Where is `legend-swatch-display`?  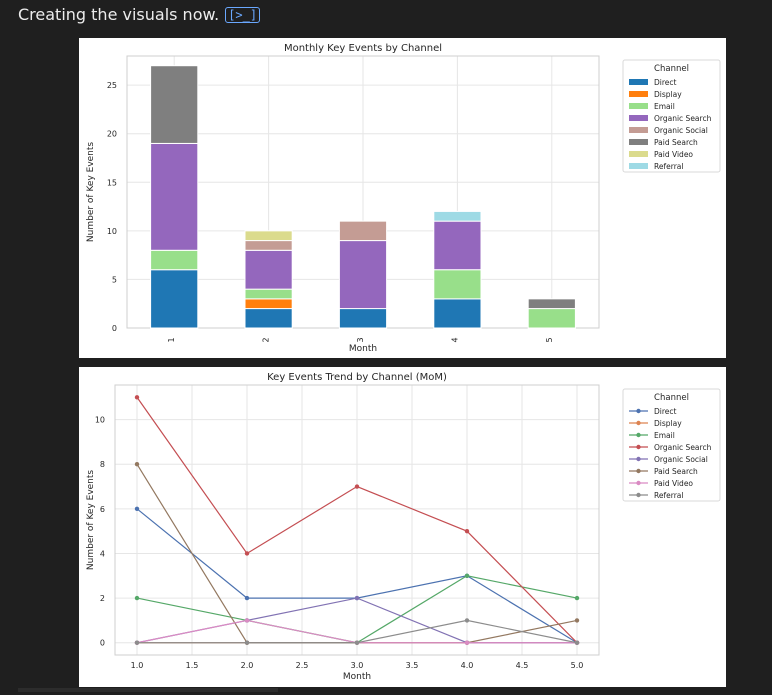 legend-swatch-display is located at coordinates (638, 94).